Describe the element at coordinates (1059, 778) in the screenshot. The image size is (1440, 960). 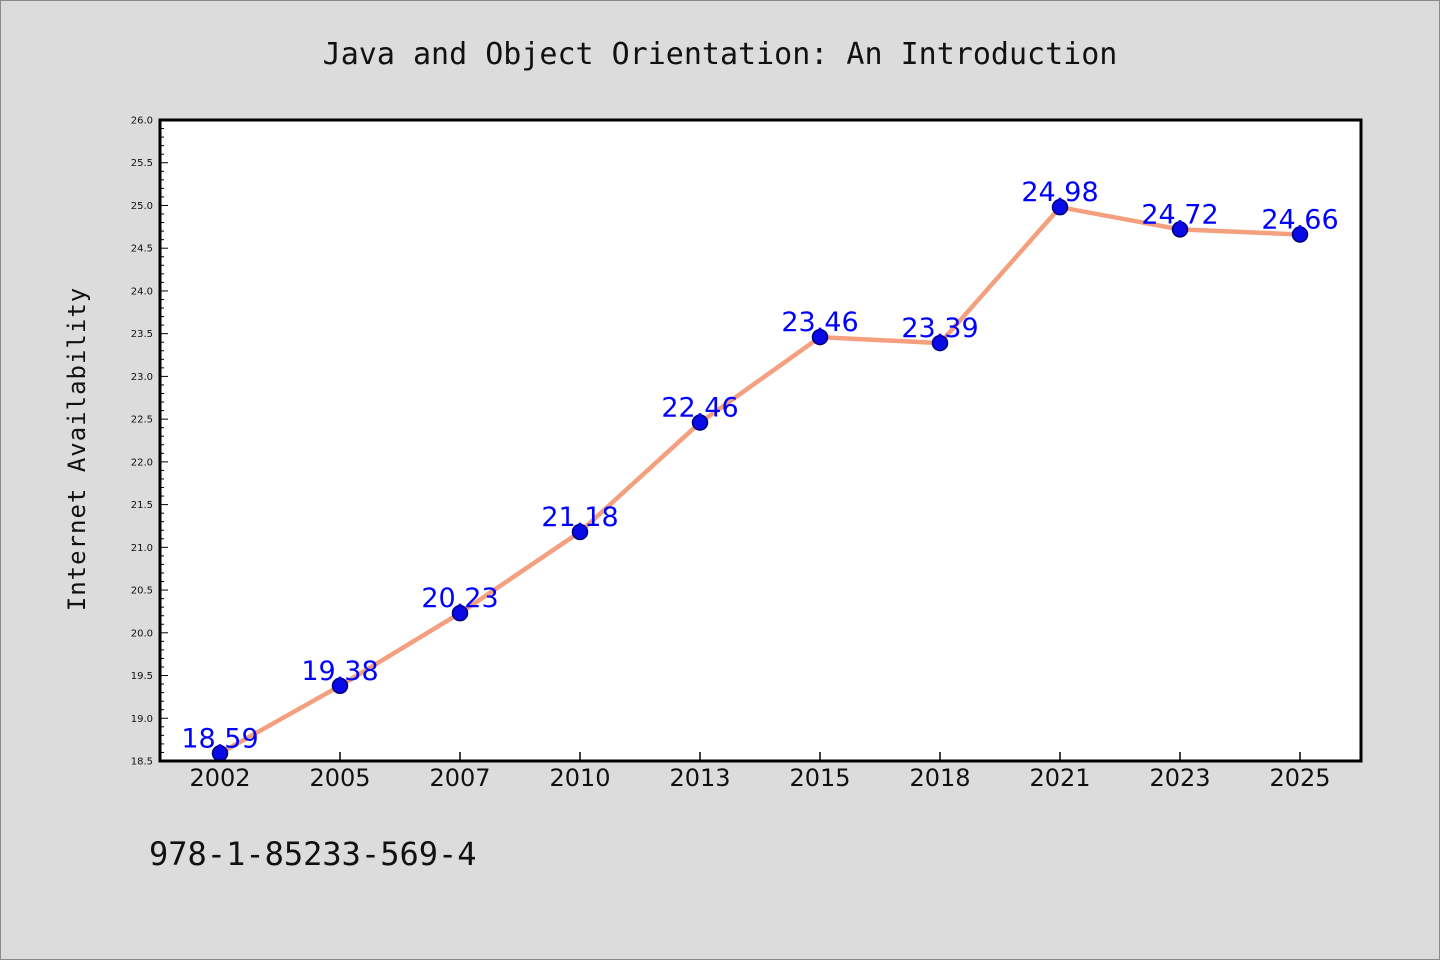
I see `x-tick-label: 2021` at that location.